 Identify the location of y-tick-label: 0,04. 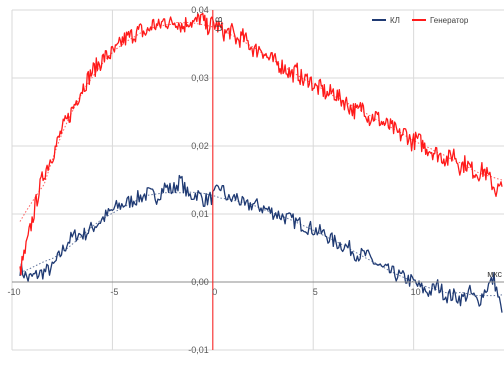
(200, 10).